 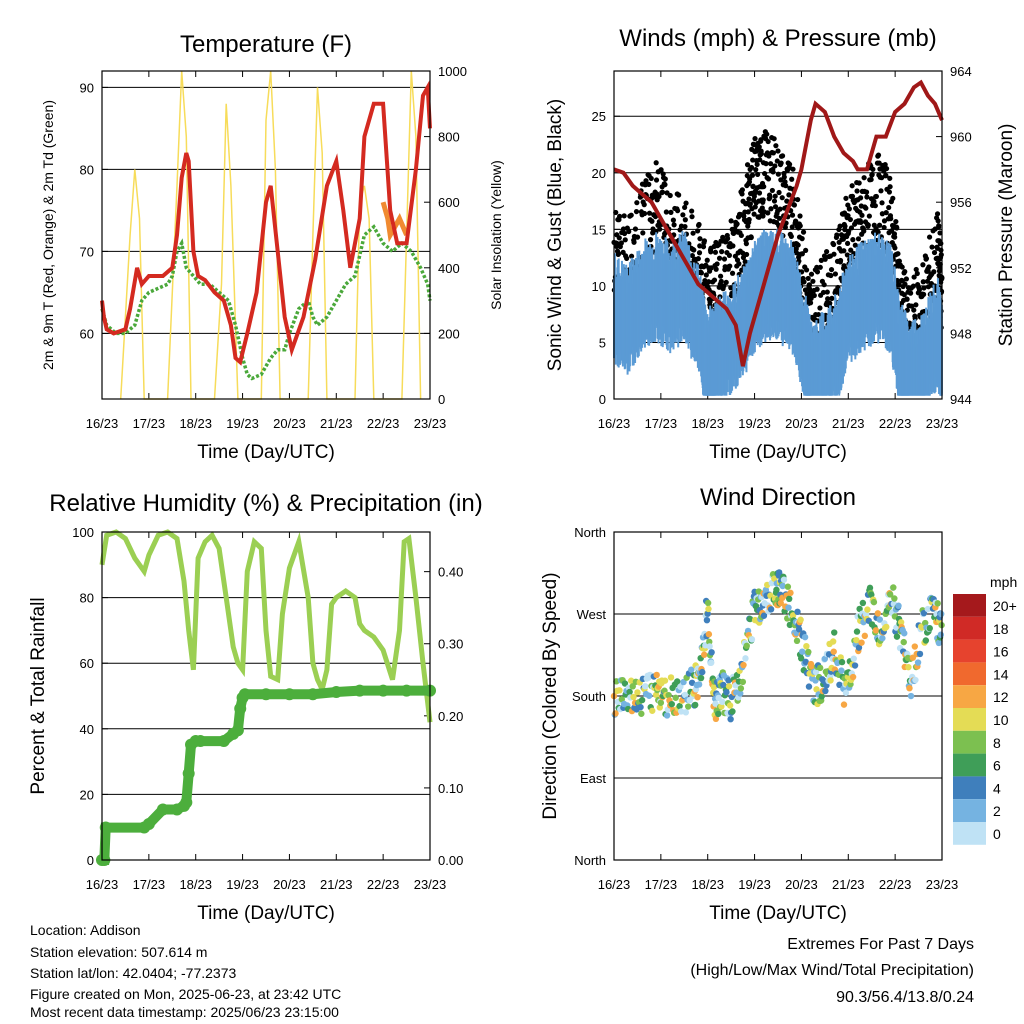 What do you see at coordinates (942, 423) in the screenshot?
I see `winds-xtick-label: 23/23` at bounding box center [942, 423].